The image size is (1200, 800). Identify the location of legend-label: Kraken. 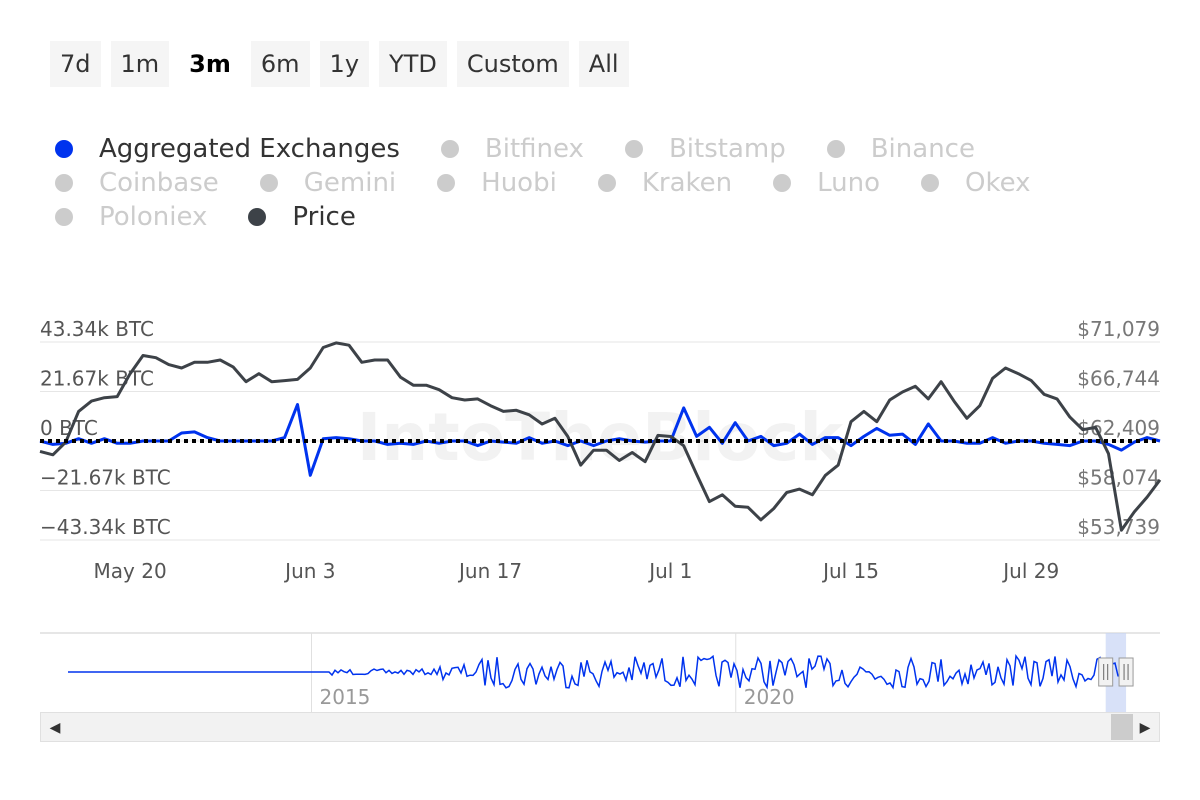
(687, 183).